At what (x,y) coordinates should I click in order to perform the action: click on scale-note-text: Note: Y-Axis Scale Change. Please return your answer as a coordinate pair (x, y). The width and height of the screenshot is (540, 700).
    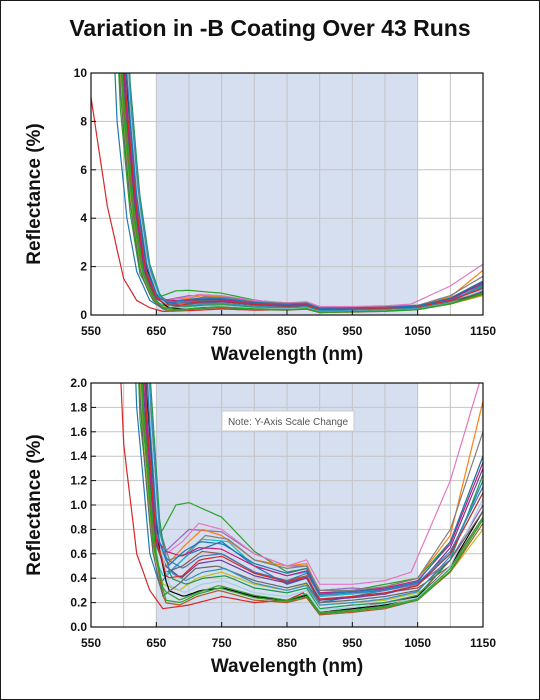
    Looking at the image, I should click on (288, 422).